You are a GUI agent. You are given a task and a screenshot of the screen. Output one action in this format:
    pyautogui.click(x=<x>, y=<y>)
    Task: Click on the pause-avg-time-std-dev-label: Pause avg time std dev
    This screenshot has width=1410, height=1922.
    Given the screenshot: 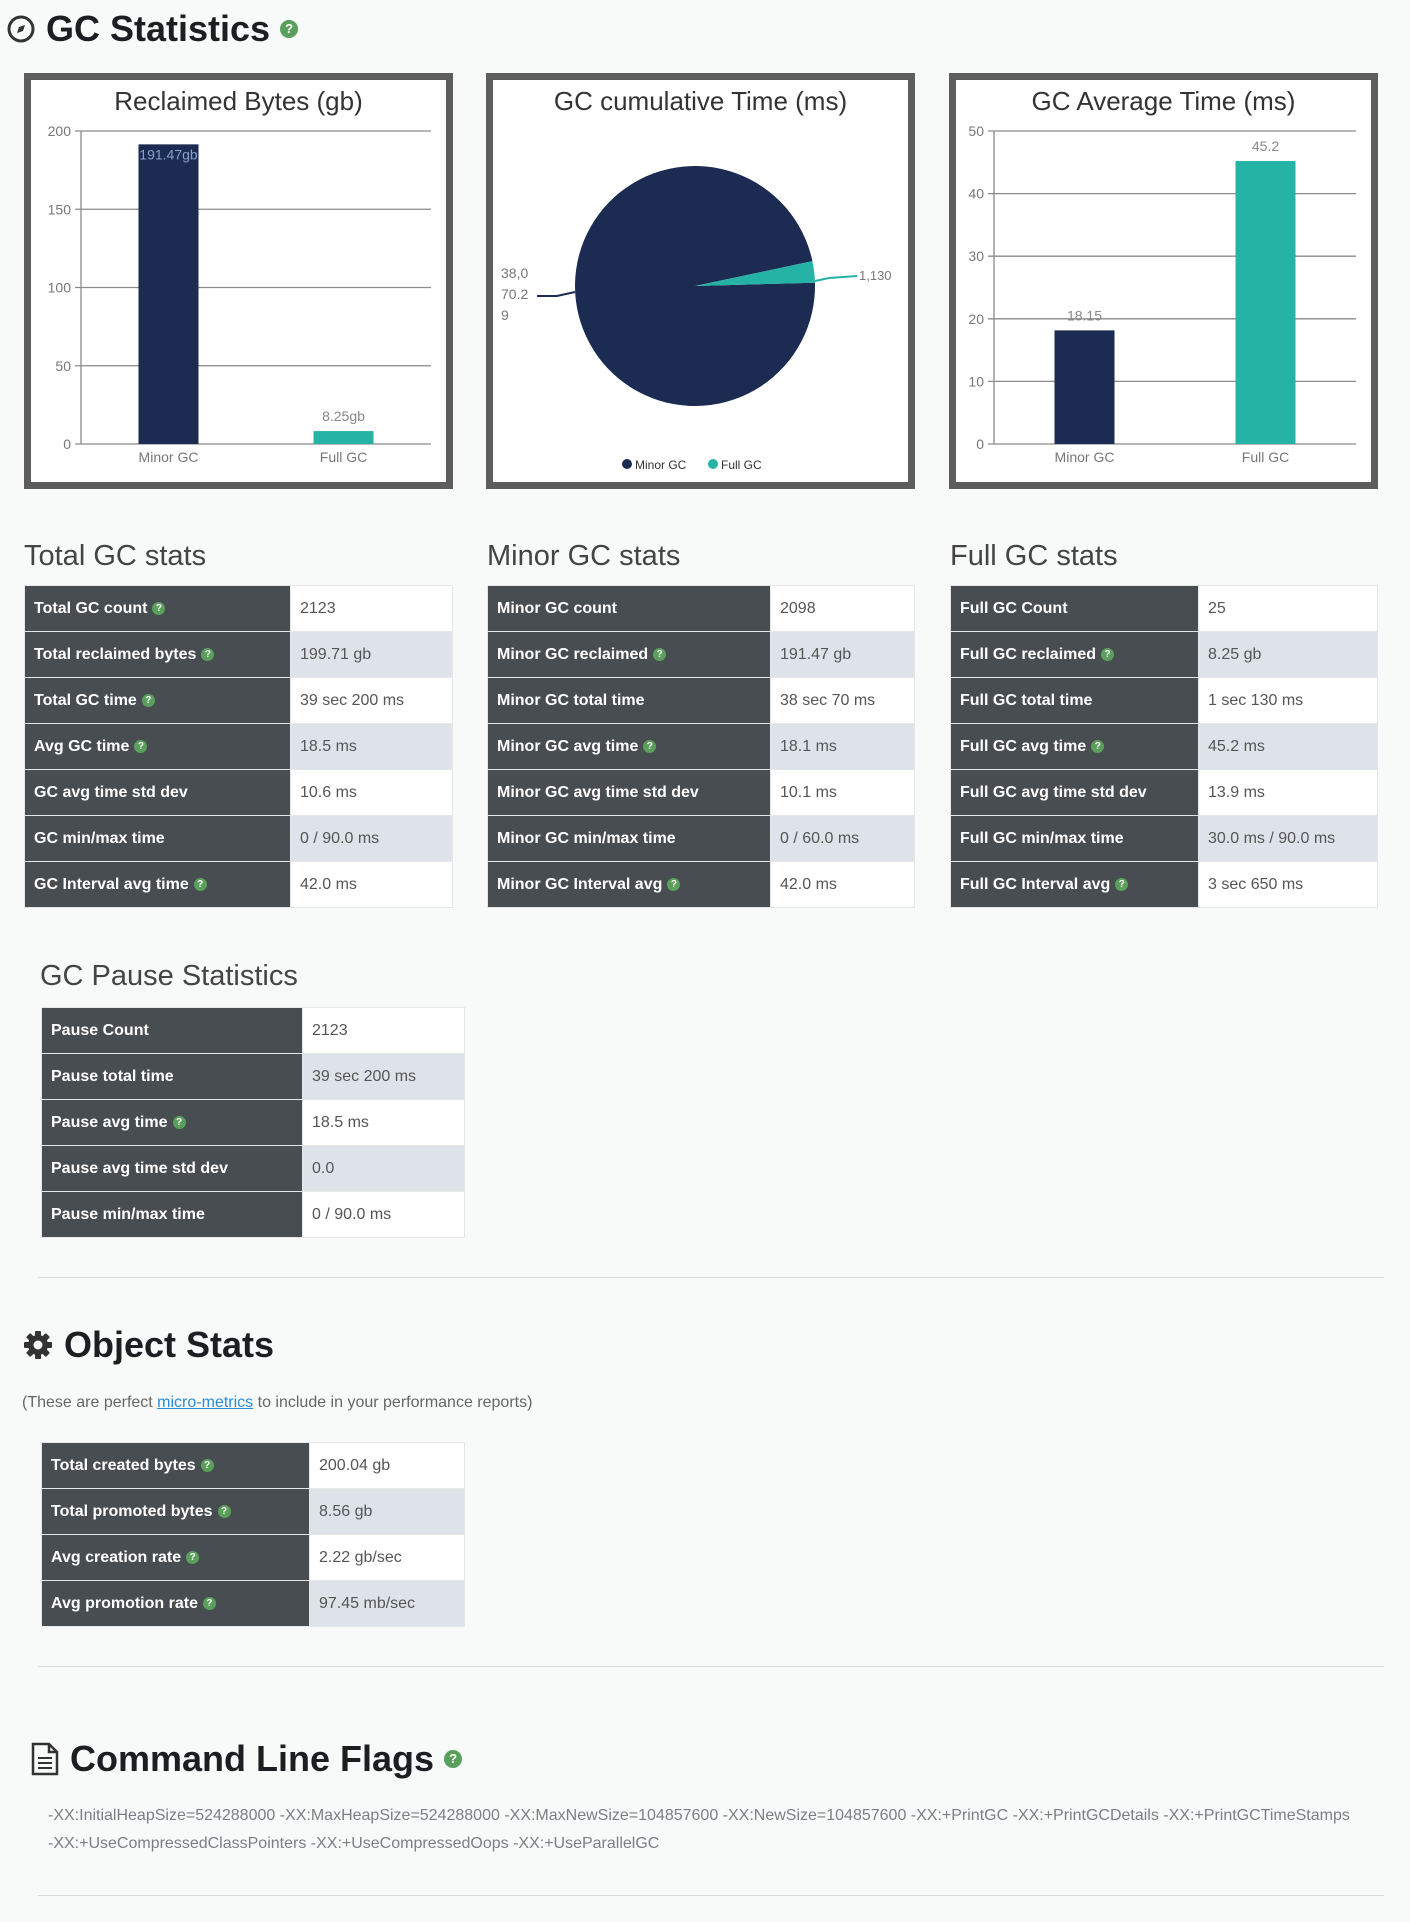 What is the action you would take?
    pyautogui.click(x=172, y=1168)
    